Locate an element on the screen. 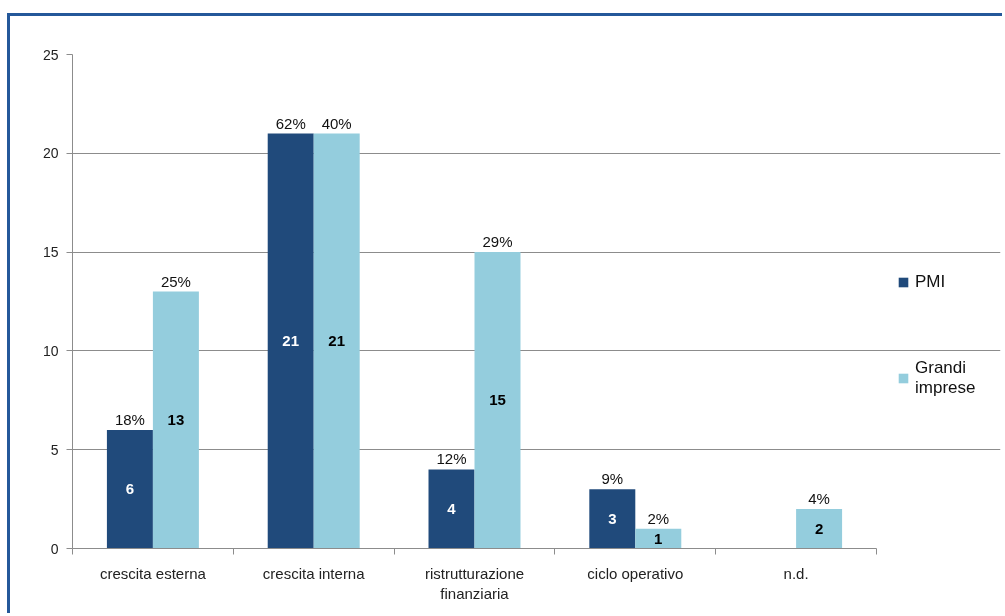 Image resolution: width=1005 pixels, height=616 pixels. y-tick-label: 25 is located at coordinates (50, 54).